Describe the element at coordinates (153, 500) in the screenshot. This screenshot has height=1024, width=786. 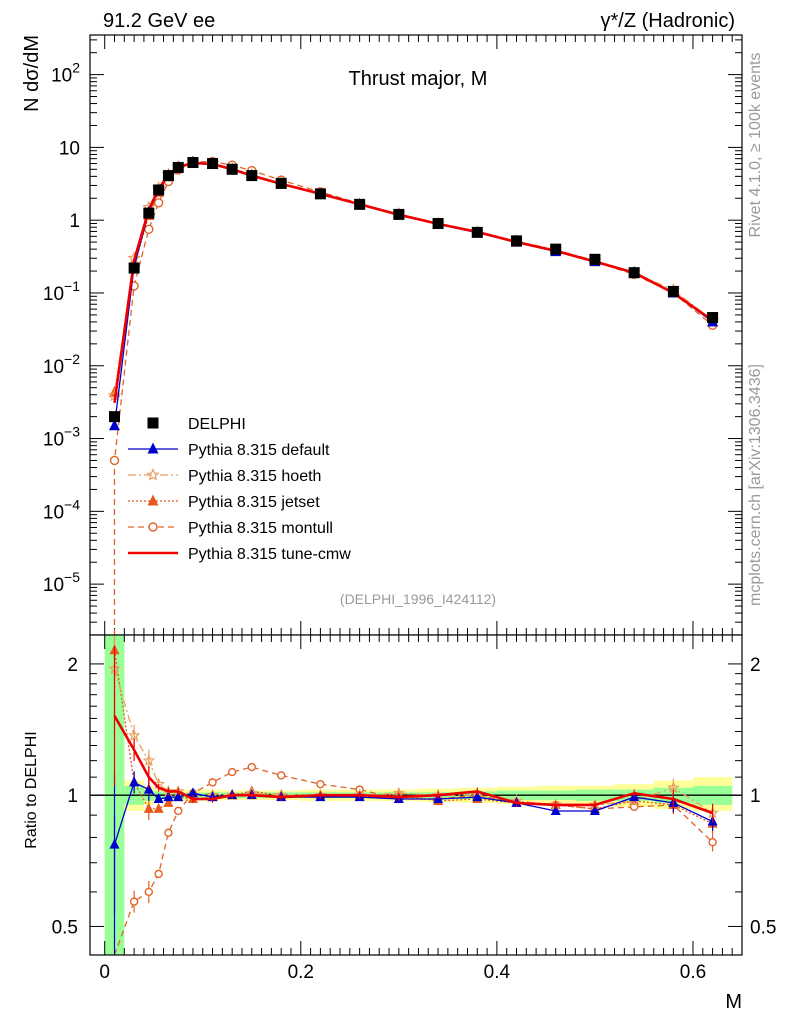
I see `legend-marker-jetset` at that location.